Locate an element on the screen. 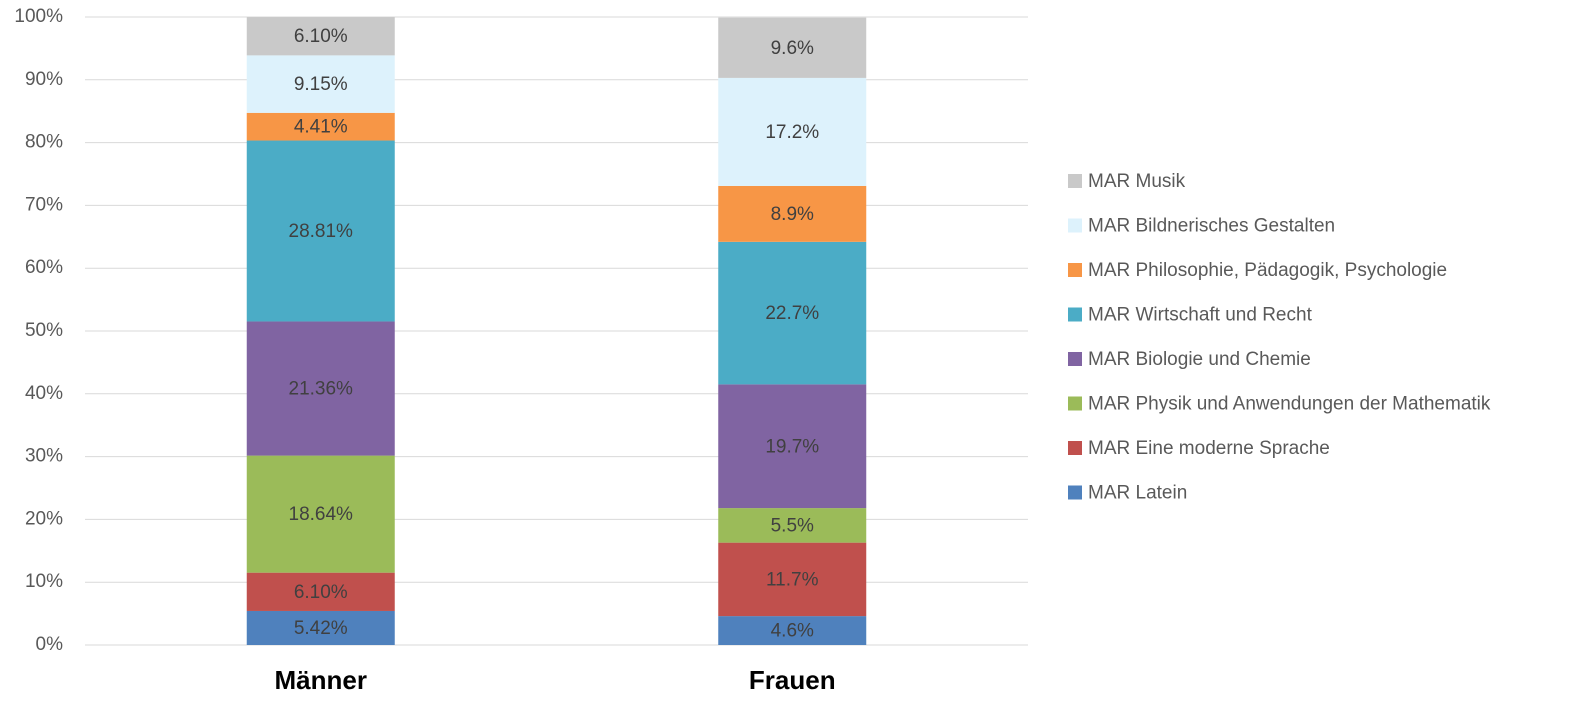  data-label: 21.36% is located at coordinates (321, 389).